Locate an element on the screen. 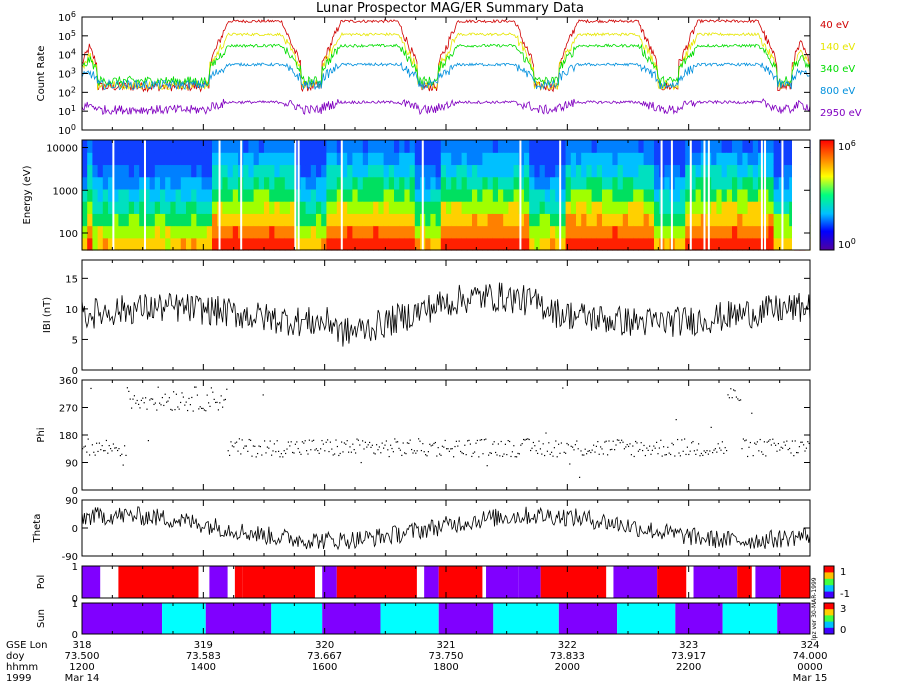  legend-2: 340 eV is located at coordinates (837, 69).